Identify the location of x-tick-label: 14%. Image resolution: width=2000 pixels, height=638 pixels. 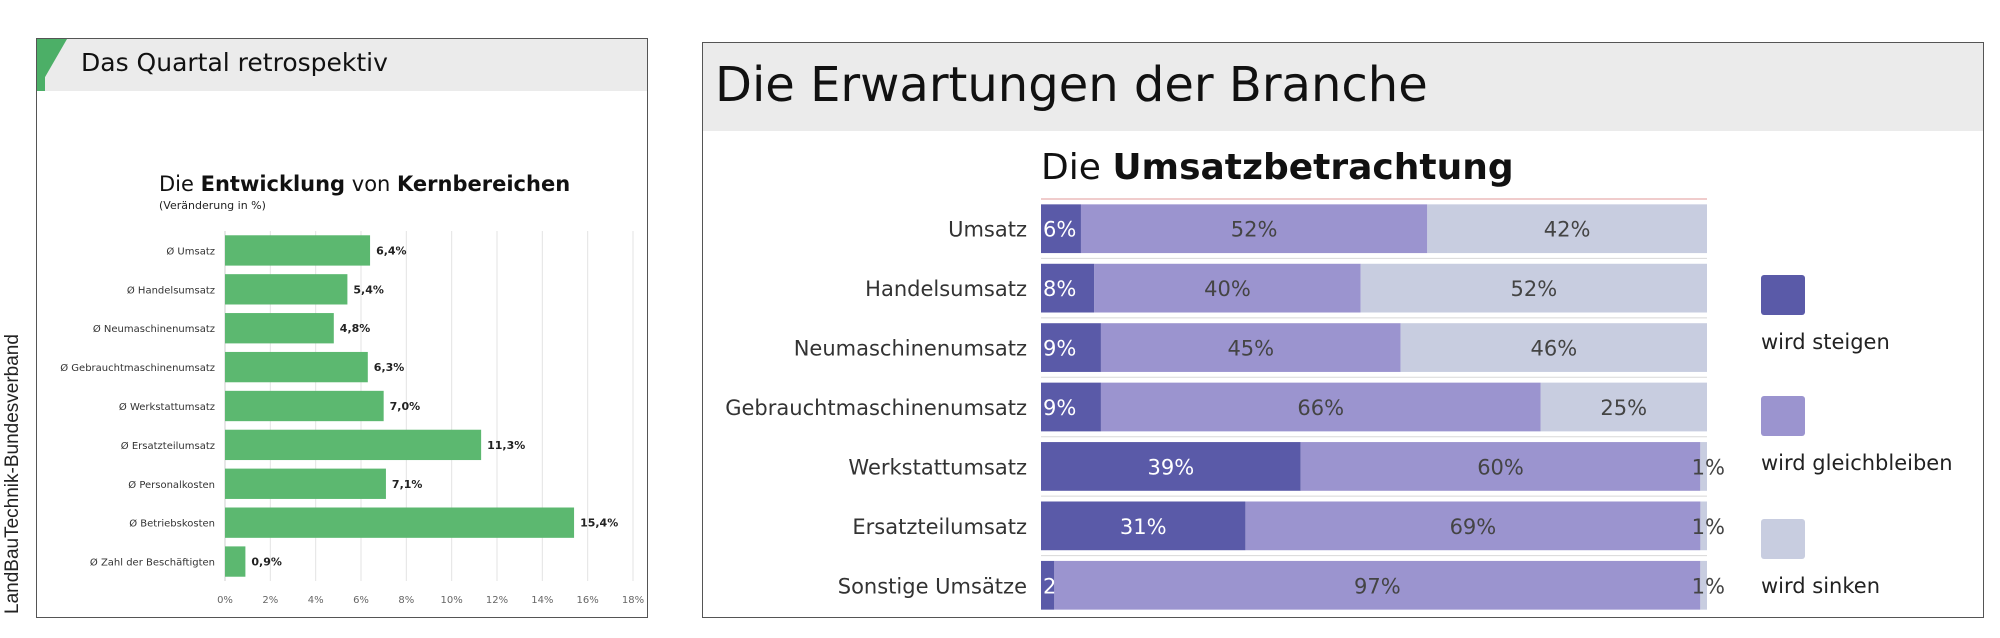
(542, 600).